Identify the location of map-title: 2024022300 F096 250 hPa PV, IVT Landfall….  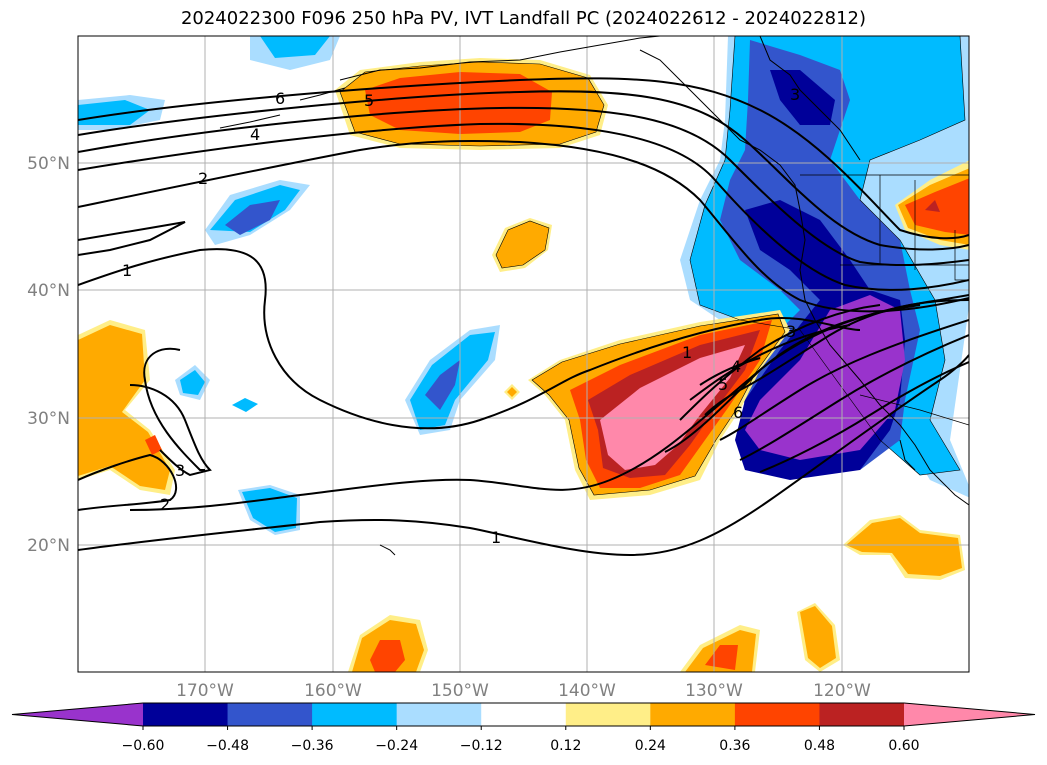
(523, 18).